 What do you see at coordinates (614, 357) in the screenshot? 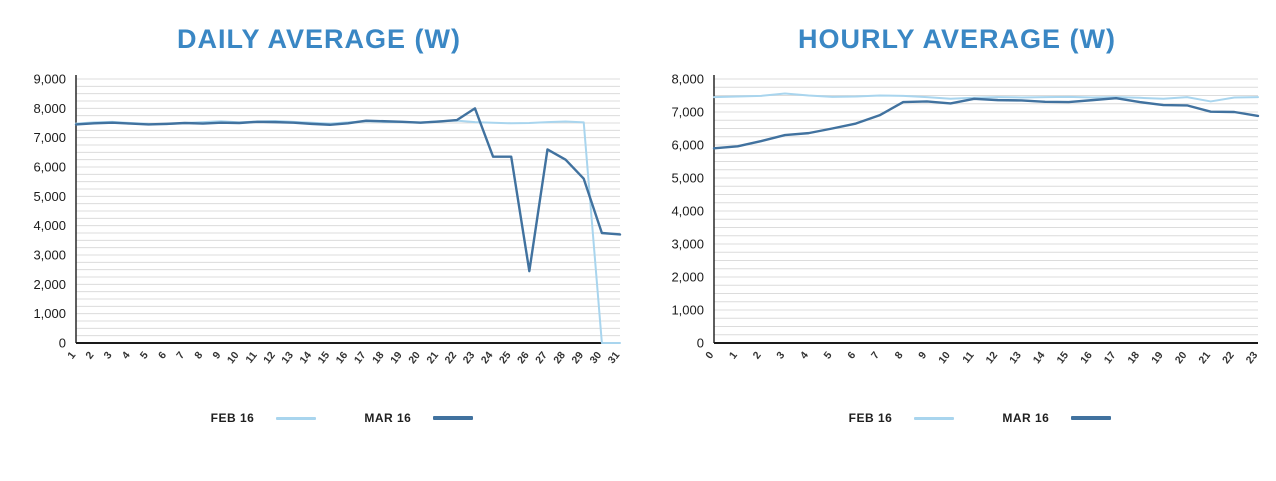
I see `svg-text: 31` at bounding box center [614, 357].